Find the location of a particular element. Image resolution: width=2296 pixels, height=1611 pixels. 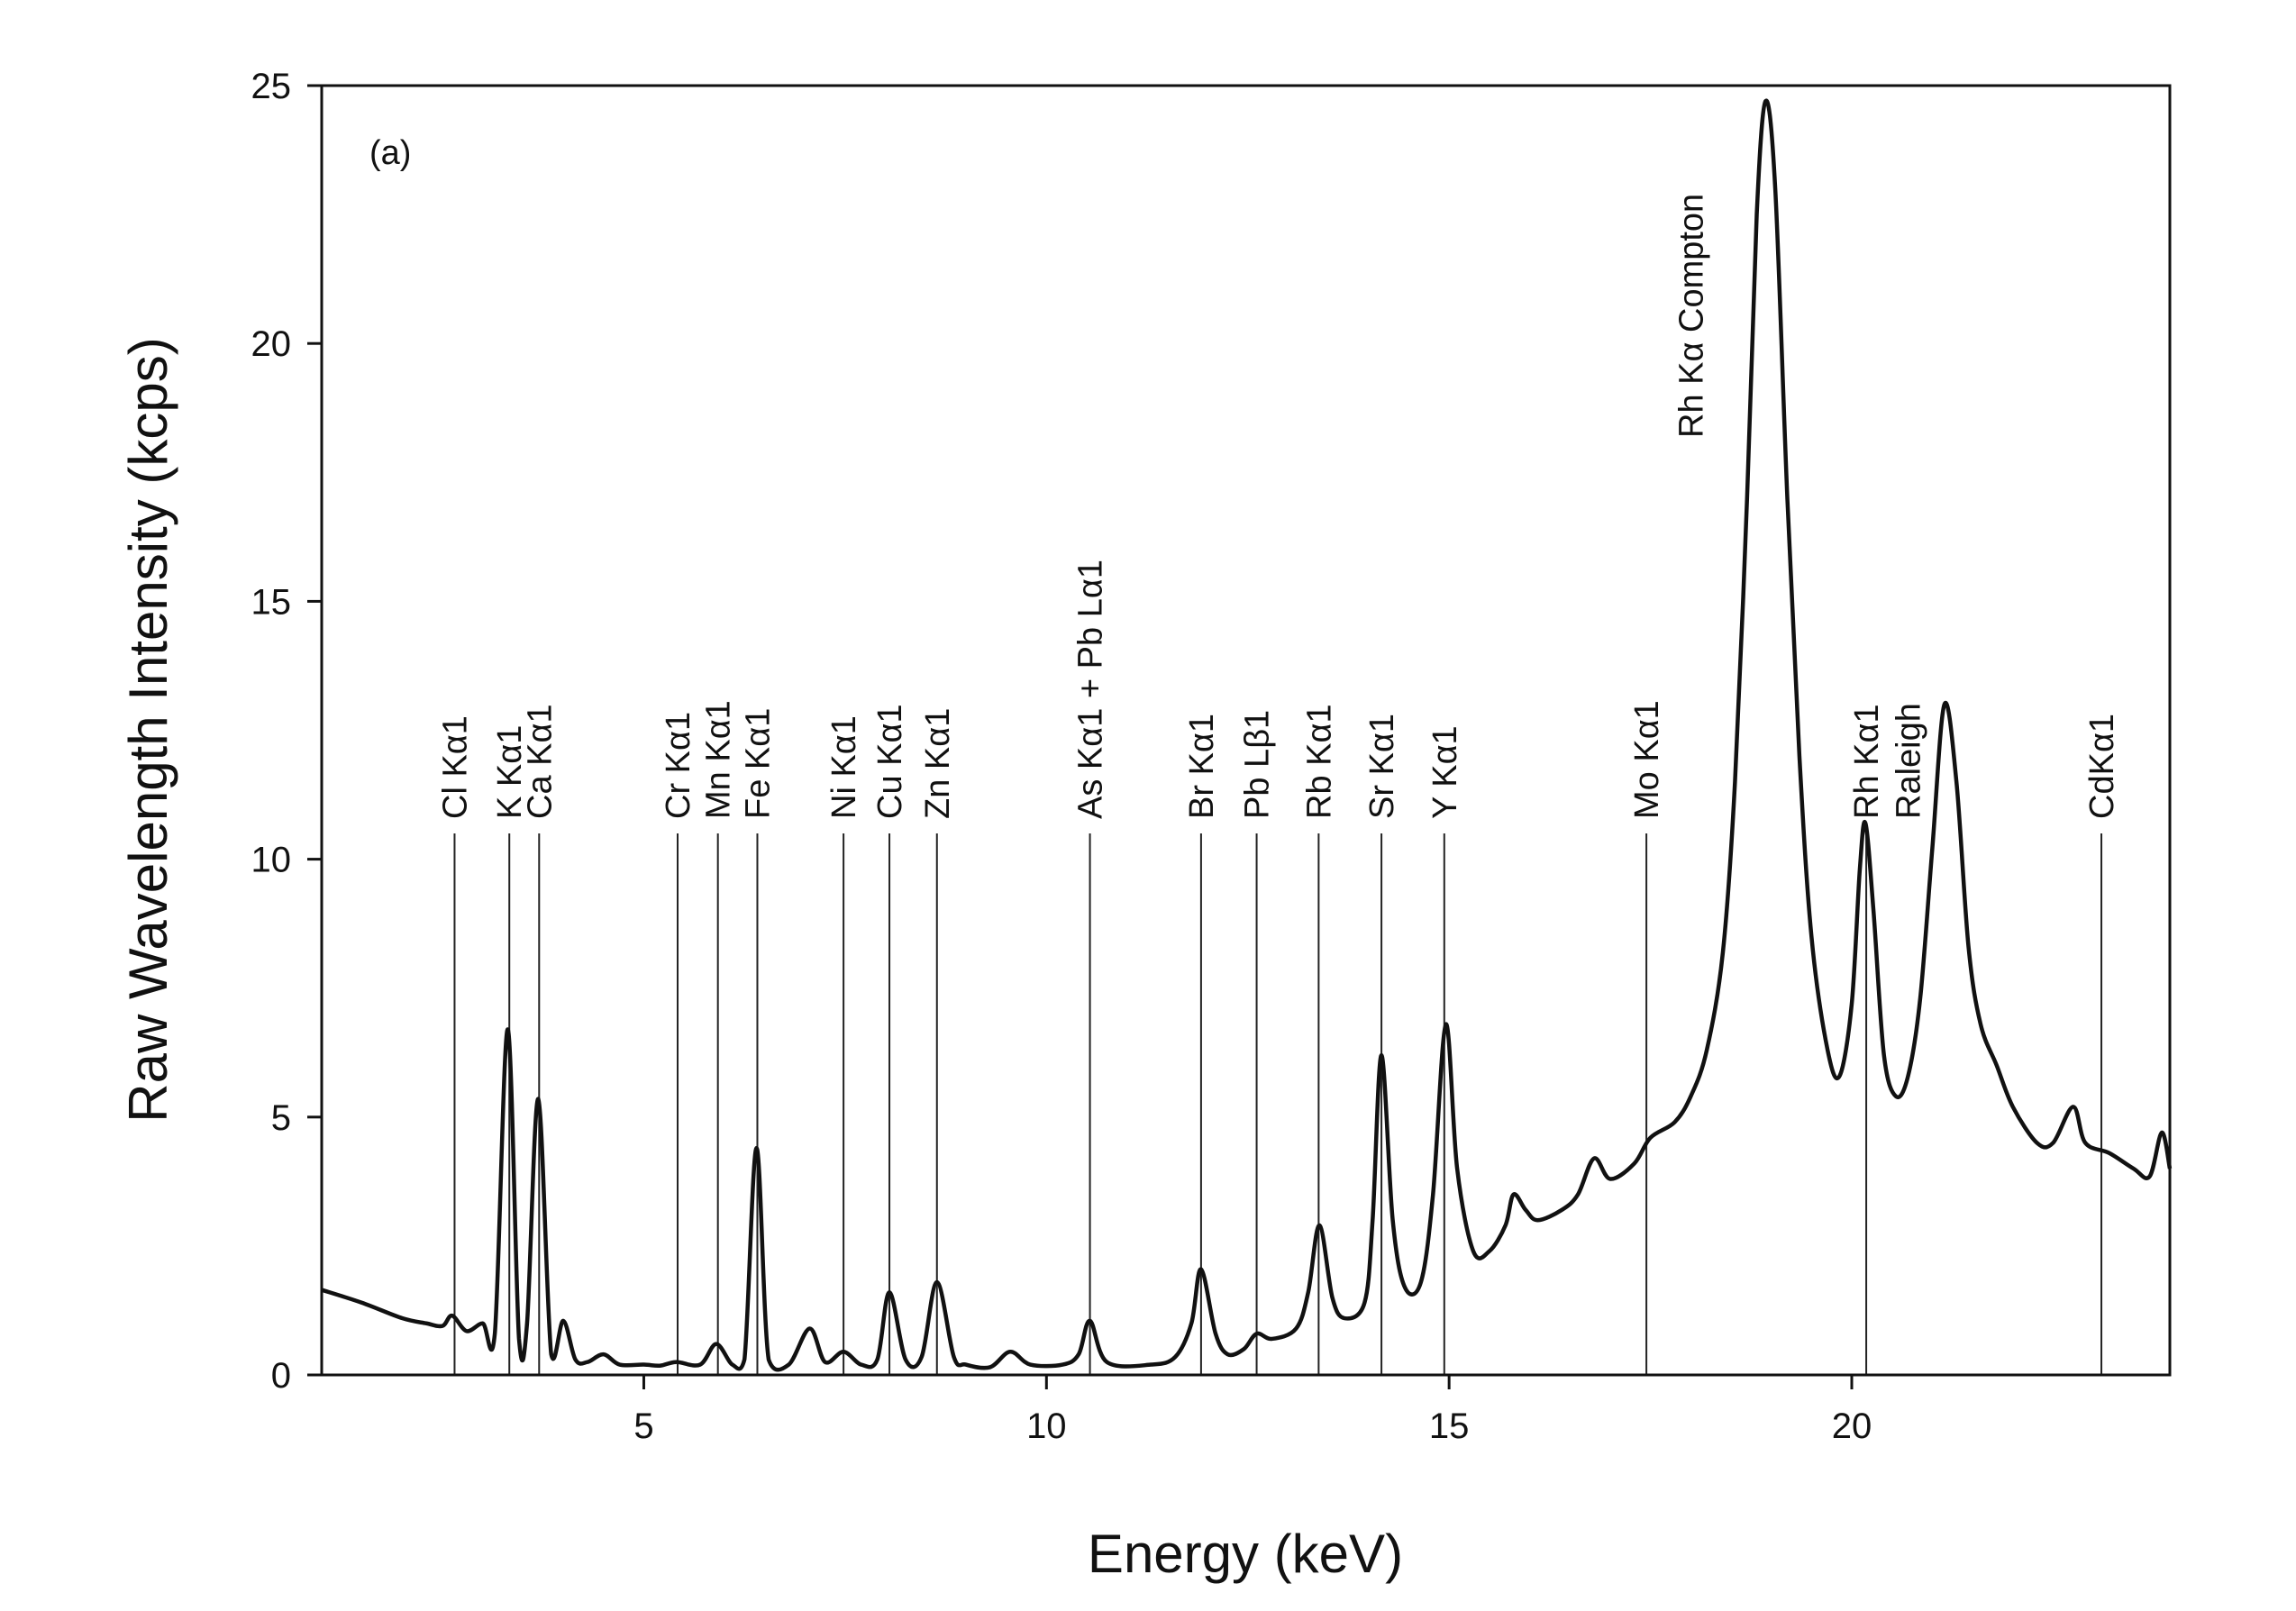

panel-label: (a) is located at coordinates (390, 153).